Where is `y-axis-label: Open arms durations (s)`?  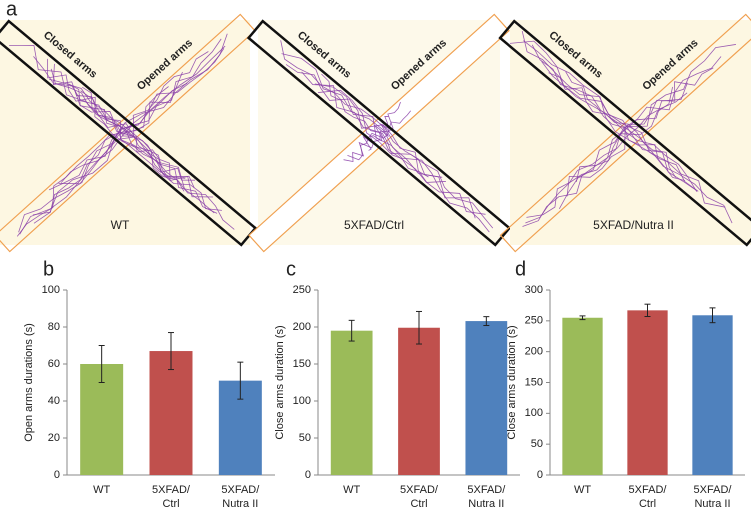
y-axis-label: Open arms durations (s) is located at coordinates (29, 382).